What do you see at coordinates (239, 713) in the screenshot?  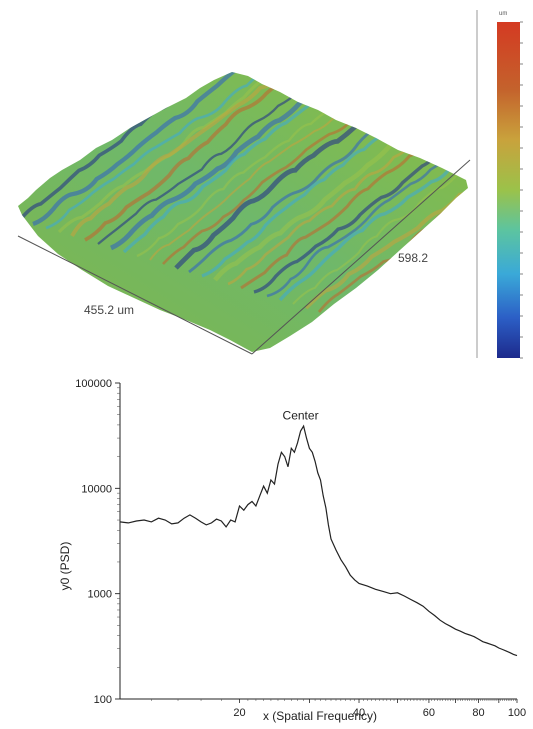 I see `x-tick-label: 20` at bounding box center [239, 713].